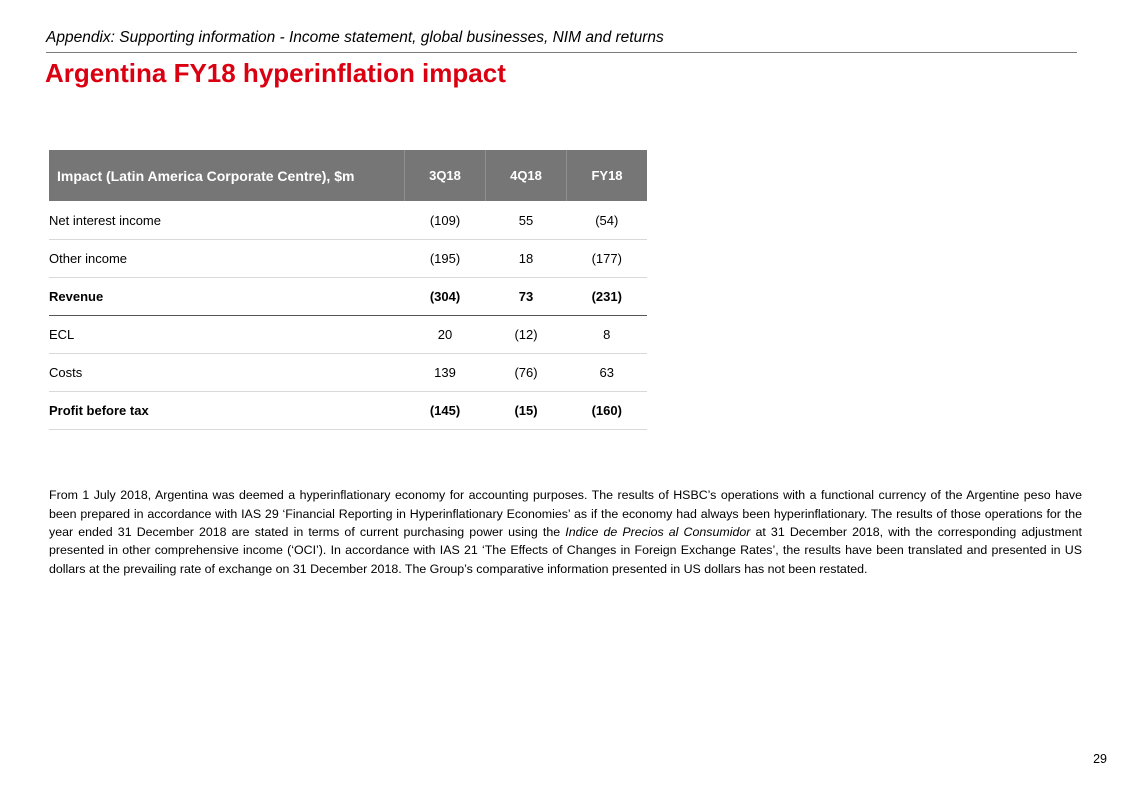 The image size is (1123, 794). I want to click on row-label: Net interest income, so click(227, 220).